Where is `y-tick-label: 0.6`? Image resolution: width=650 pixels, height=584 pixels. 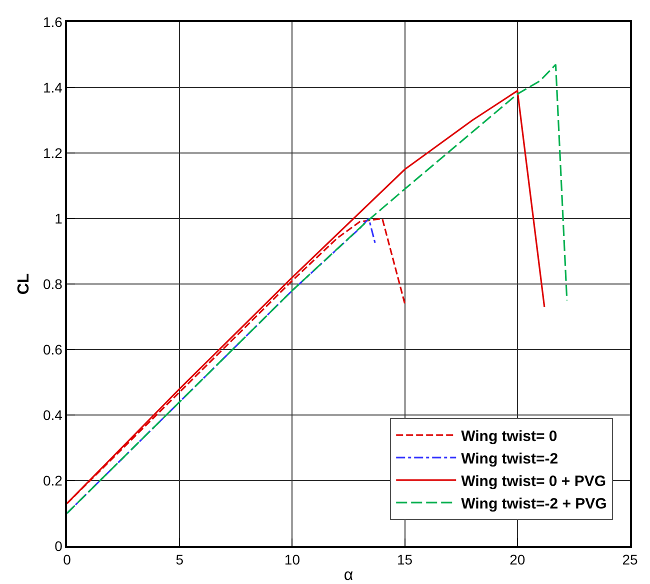
y-tick-label: 0.6 is located at coordinates (52, 349).